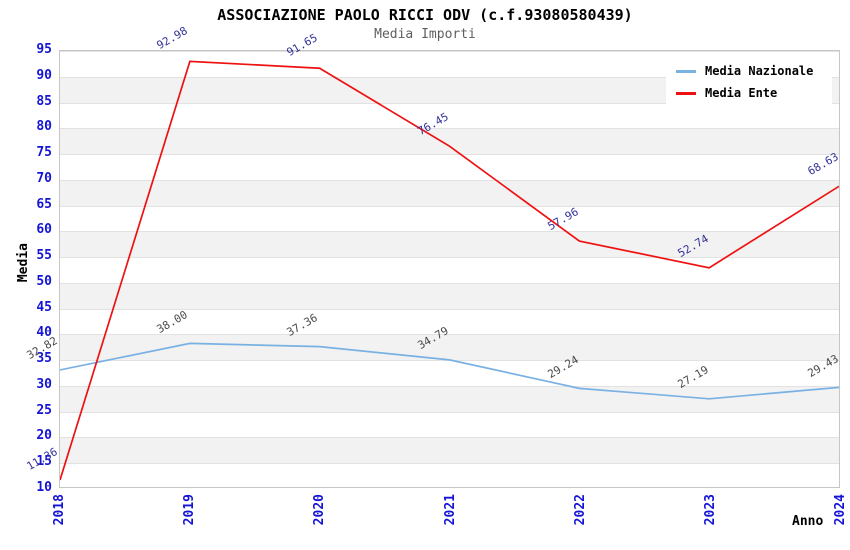  I want to click on y-tick-label: 75, so click(44, 153).